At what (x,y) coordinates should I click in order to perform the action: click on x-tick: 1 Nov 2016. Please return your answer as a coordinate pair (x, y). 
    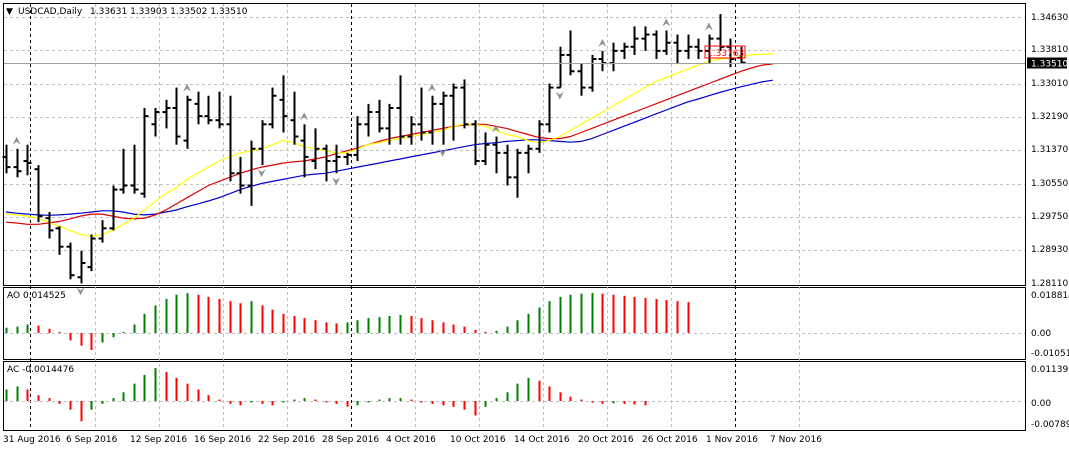
    Looking at the image, I should click on (732, 440).